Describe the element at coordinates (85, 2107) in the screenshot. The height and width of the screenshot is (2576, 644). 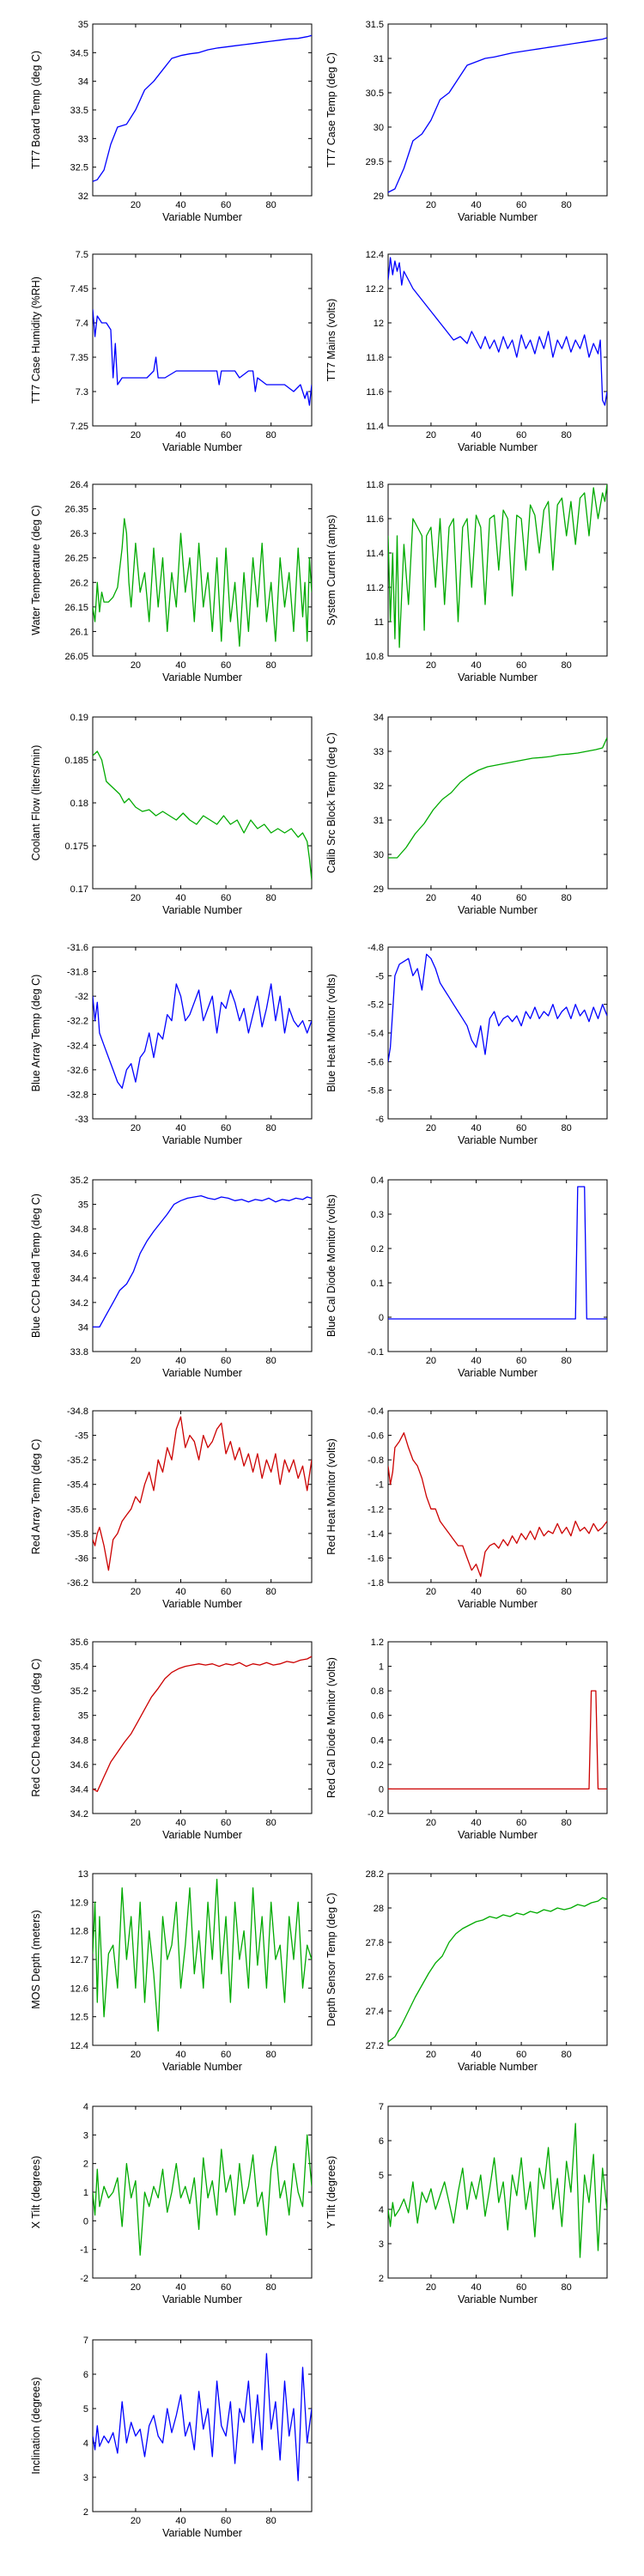
I see `y-tick-label: 4` at that location.